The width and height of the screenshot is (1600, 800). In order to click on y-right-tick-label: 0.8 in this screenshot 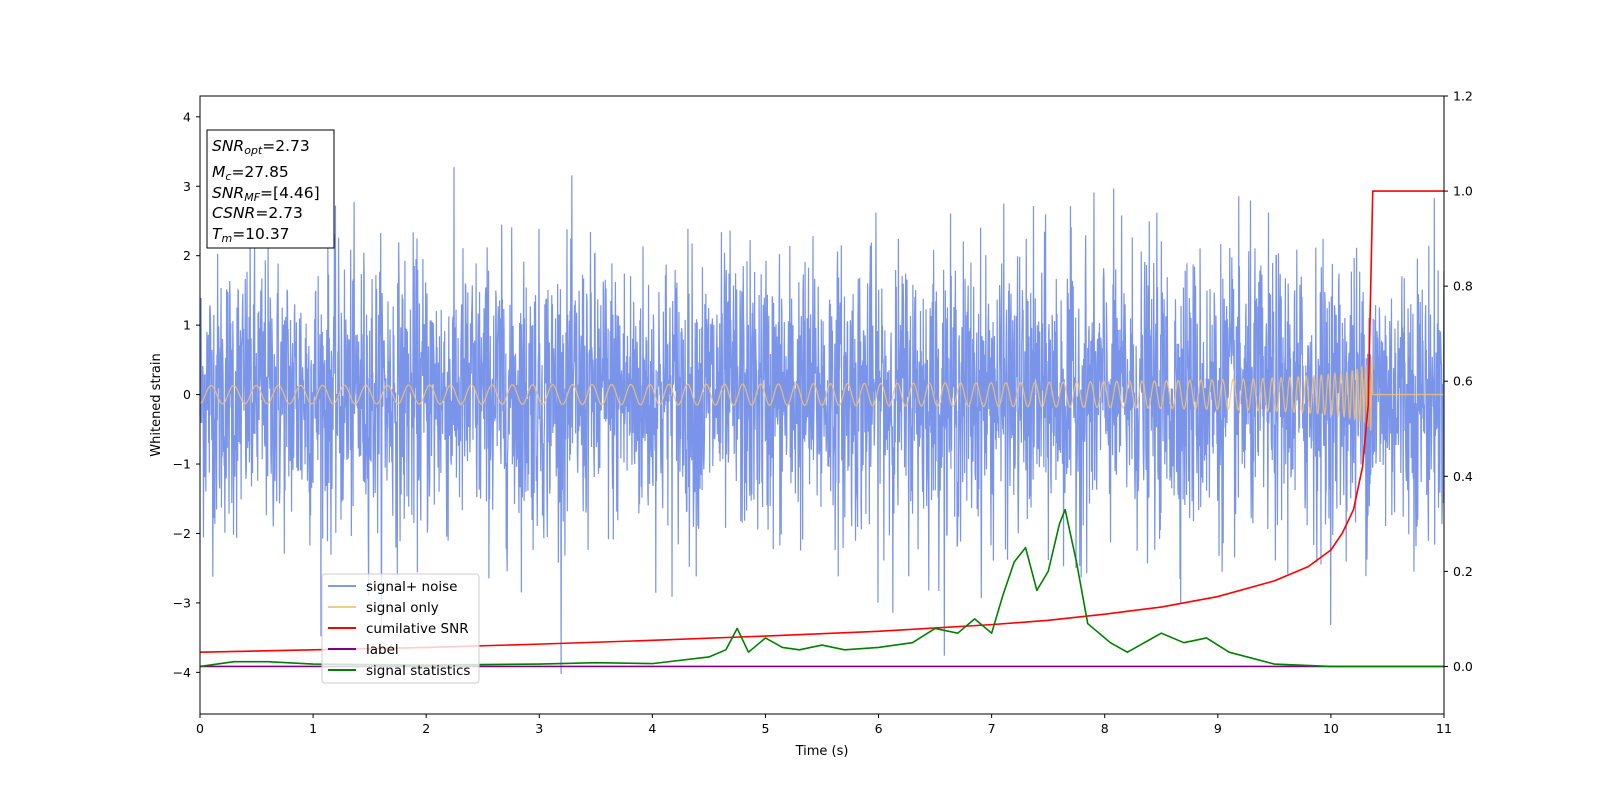, I will do `click(1463, 286)`.